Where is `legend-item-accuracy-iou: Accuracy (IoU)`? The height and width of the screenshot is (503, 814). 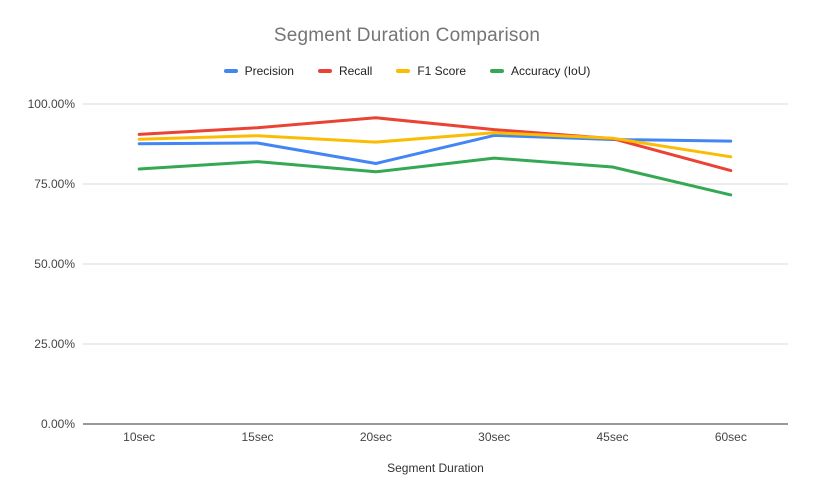 legend-item-accuracy-iou: Accuracy (IoU) is located at coordinates (540, 71).